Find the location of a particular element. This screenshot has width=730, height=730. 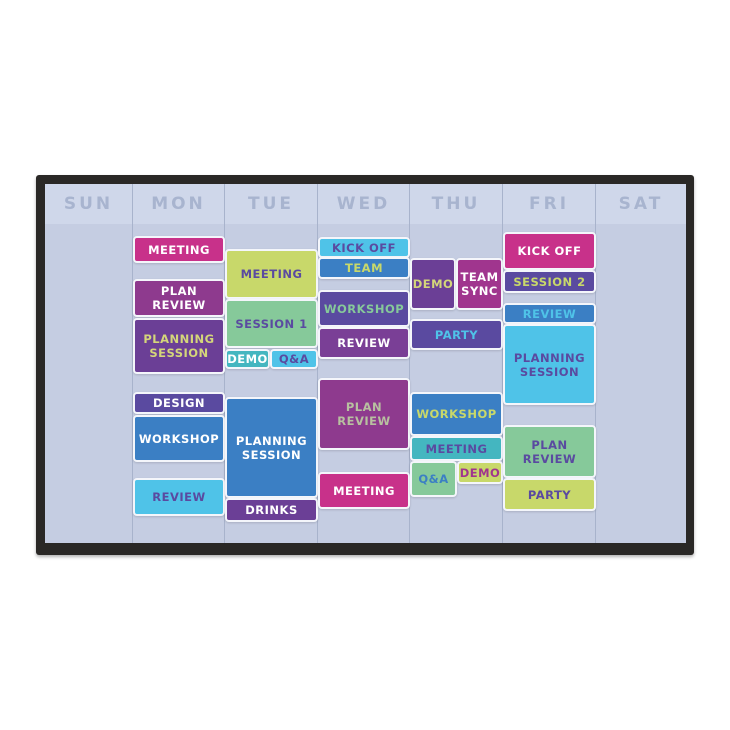

event-label: SESSION 1 is located at coordinates (271, 323).